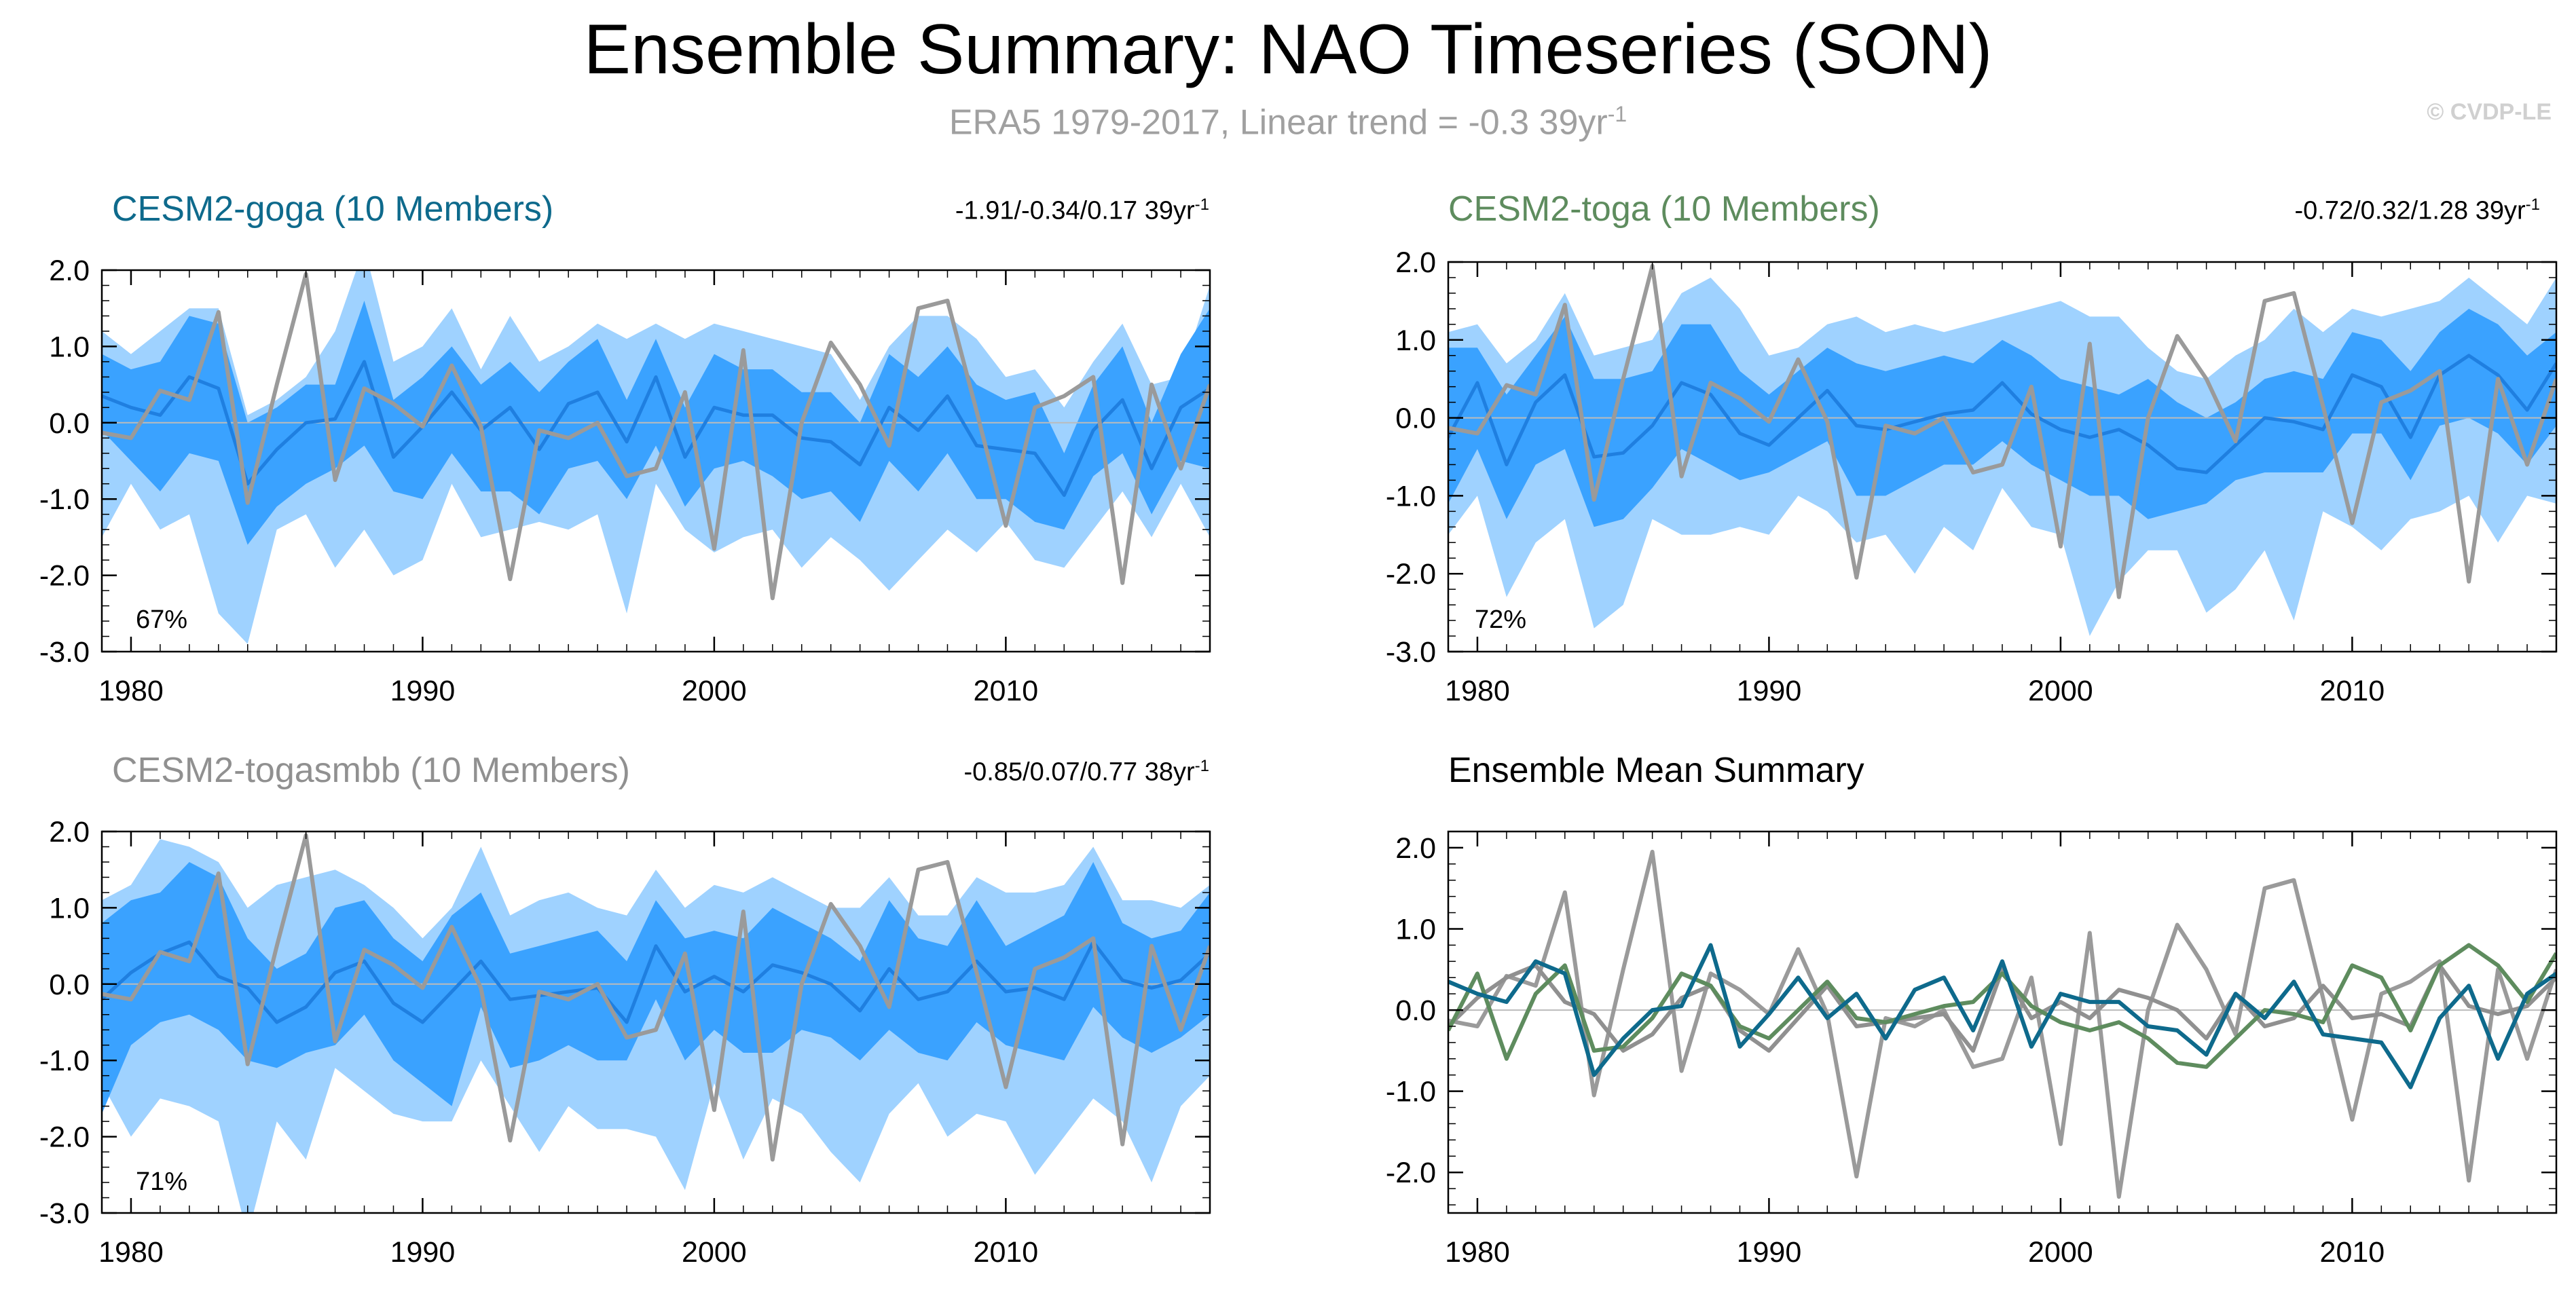 Image resolution: width=2576 pixels, height=1308 pixels. Describe the element at coordinates (1201, 766) in the screenshot. I see `panel-stat-togasmbb-sup: -1` at that location.